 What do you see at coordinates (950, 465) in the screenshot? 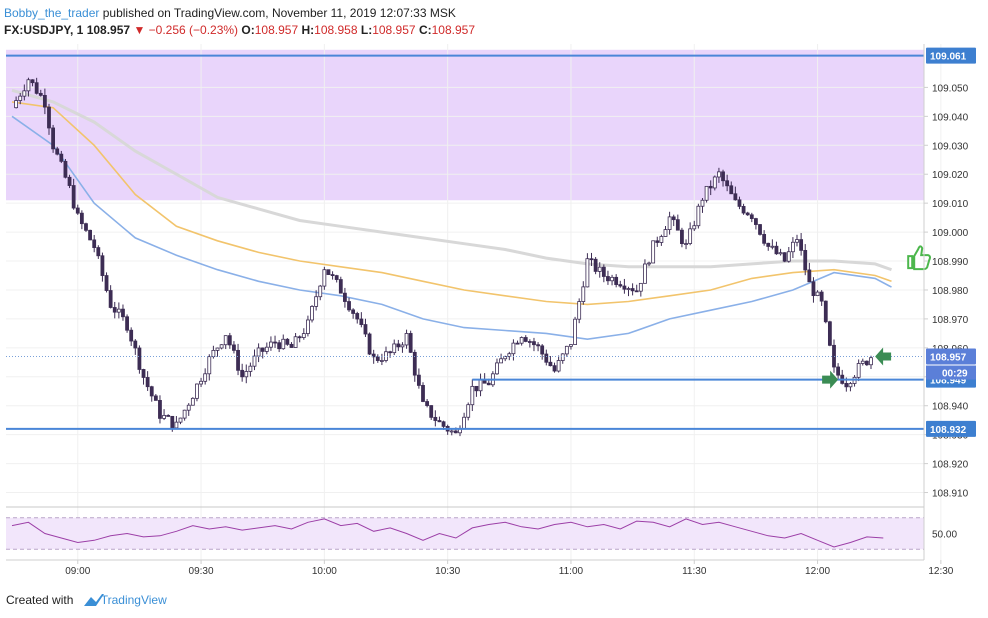
I see `y-tick-label: 108.920` at bounding box center [950, 465].